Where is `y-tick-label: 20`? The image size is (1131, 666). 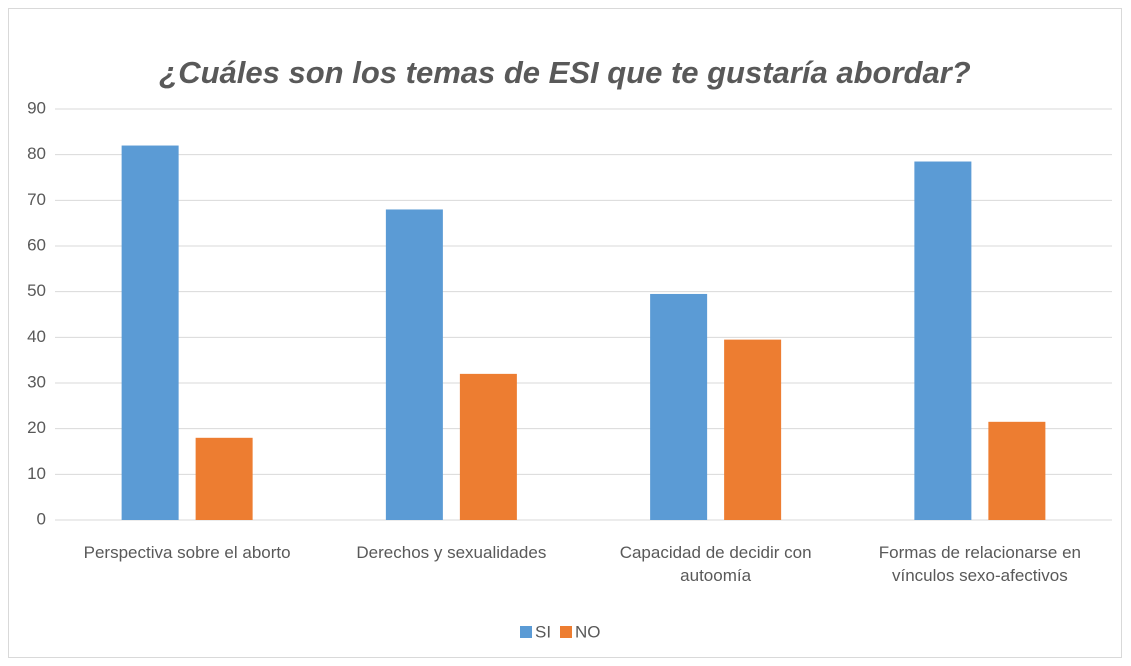 y-tick-label: 20 is located at coordinates (36, 427).